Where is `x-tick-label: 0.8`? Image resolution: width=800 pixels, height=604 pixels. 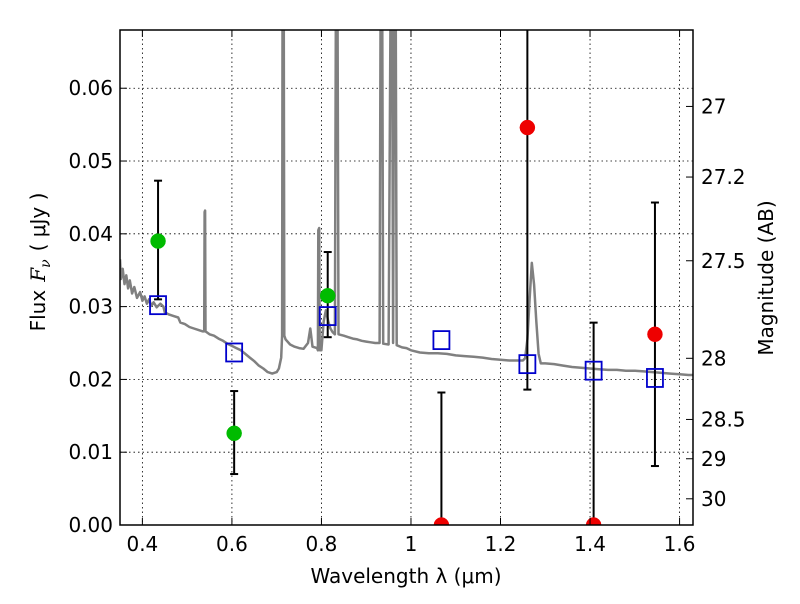 x-tick-label: 0.8 is located at coordinates (322, 544).